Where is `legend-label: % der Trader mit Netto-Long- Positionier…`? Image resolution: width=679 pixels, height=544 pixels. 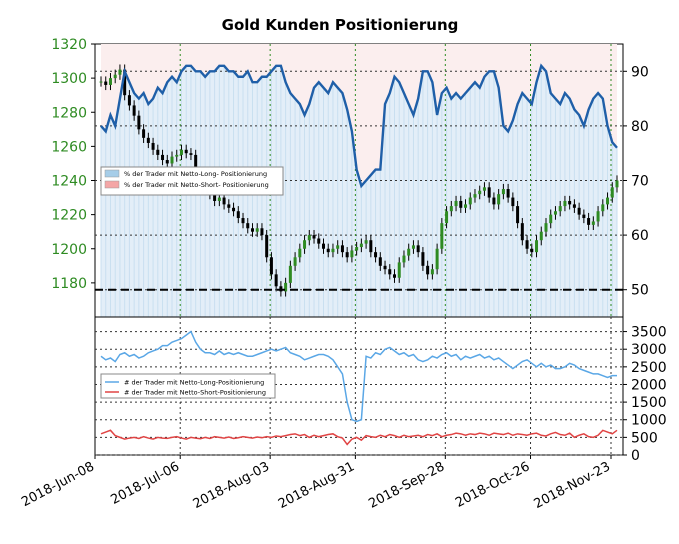 legend-label: % der Trader mit Netto-Long- Positionier… is located at coordinates (195, 174).